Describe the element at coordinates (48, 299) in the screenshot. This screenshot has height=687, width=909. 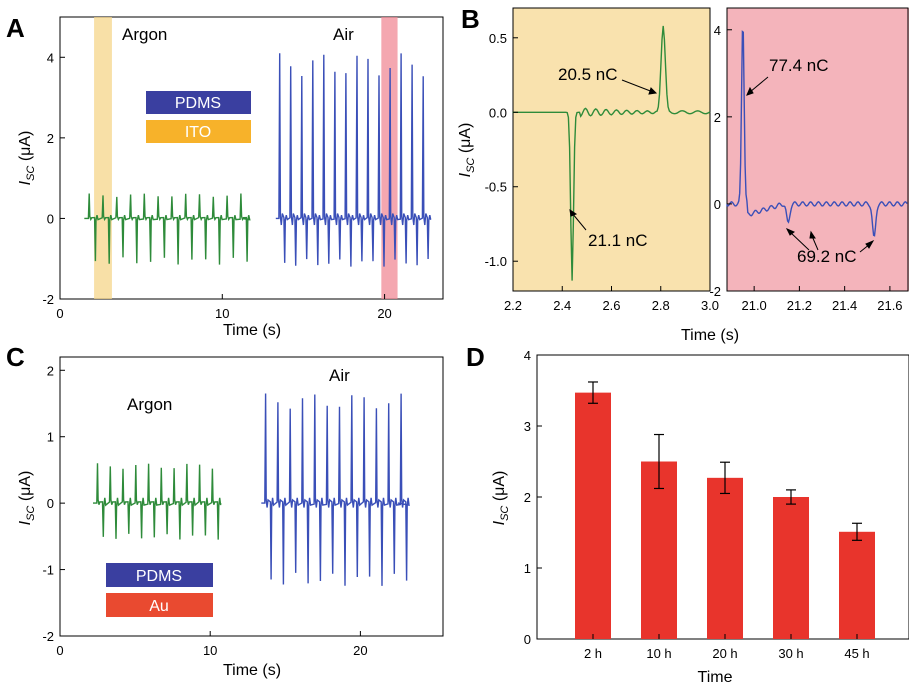
I see `a-ytick-label: -2` at that location.